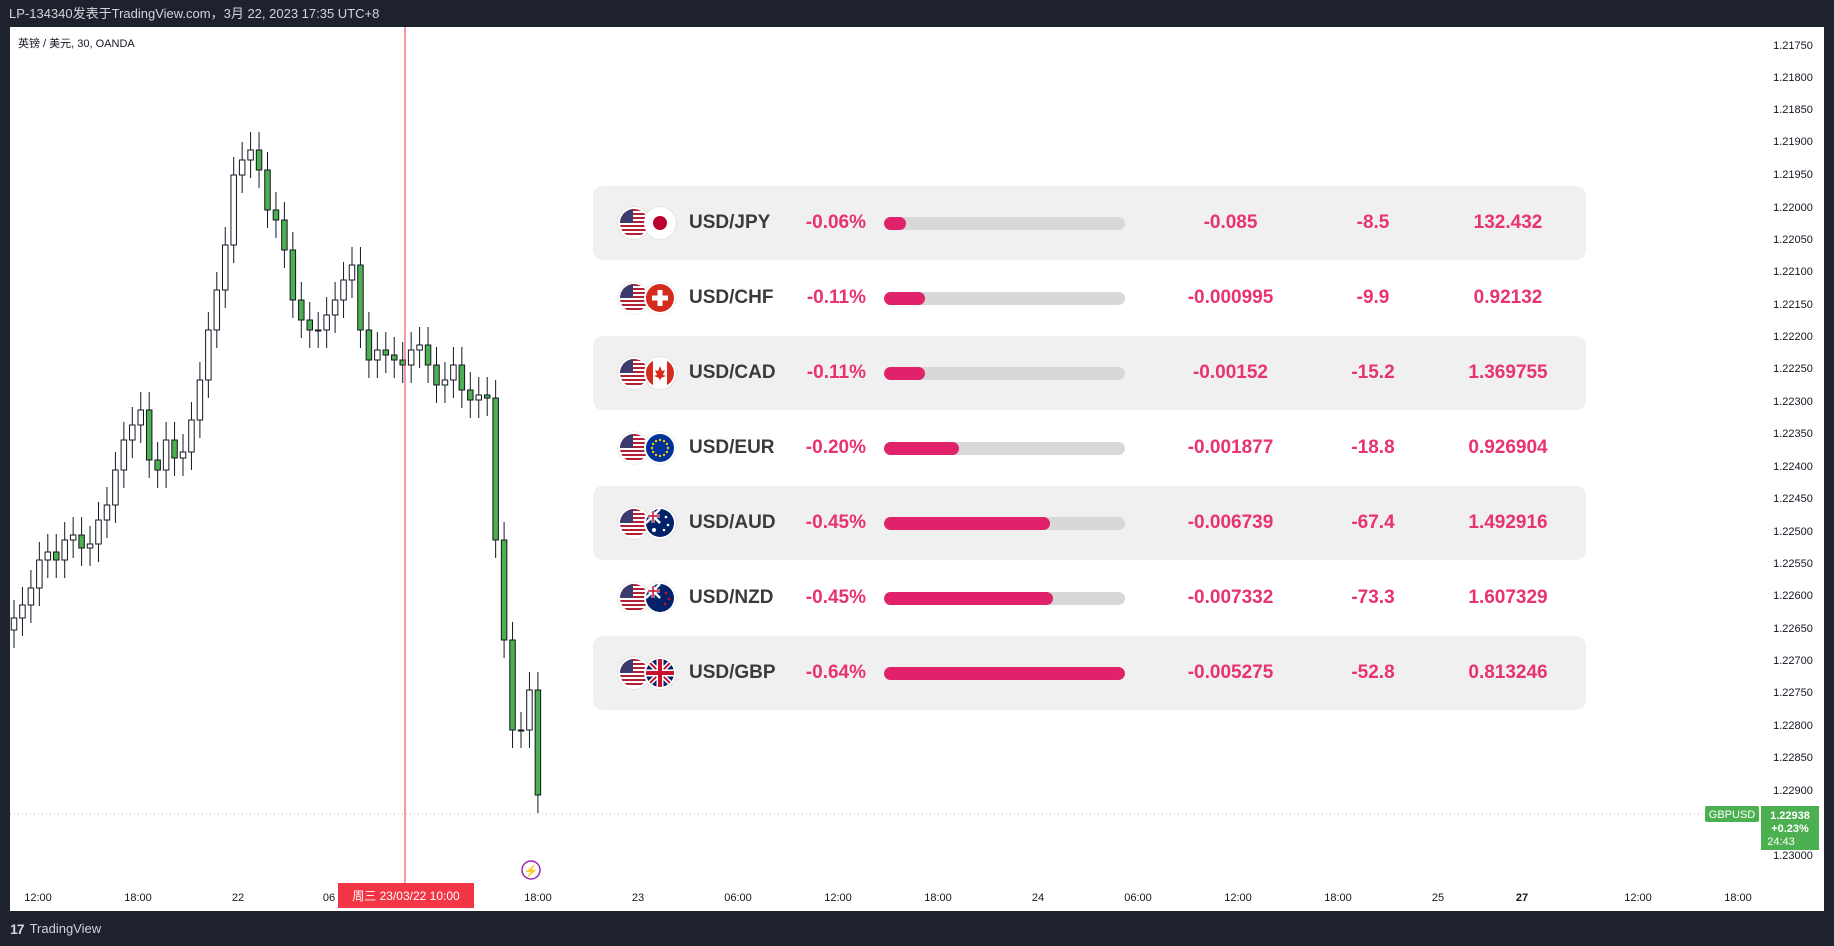 Image resolution: width=1834 pixels, height=946 pixels. I want to click on pair-name: USD/EUR, so click(732, 447).